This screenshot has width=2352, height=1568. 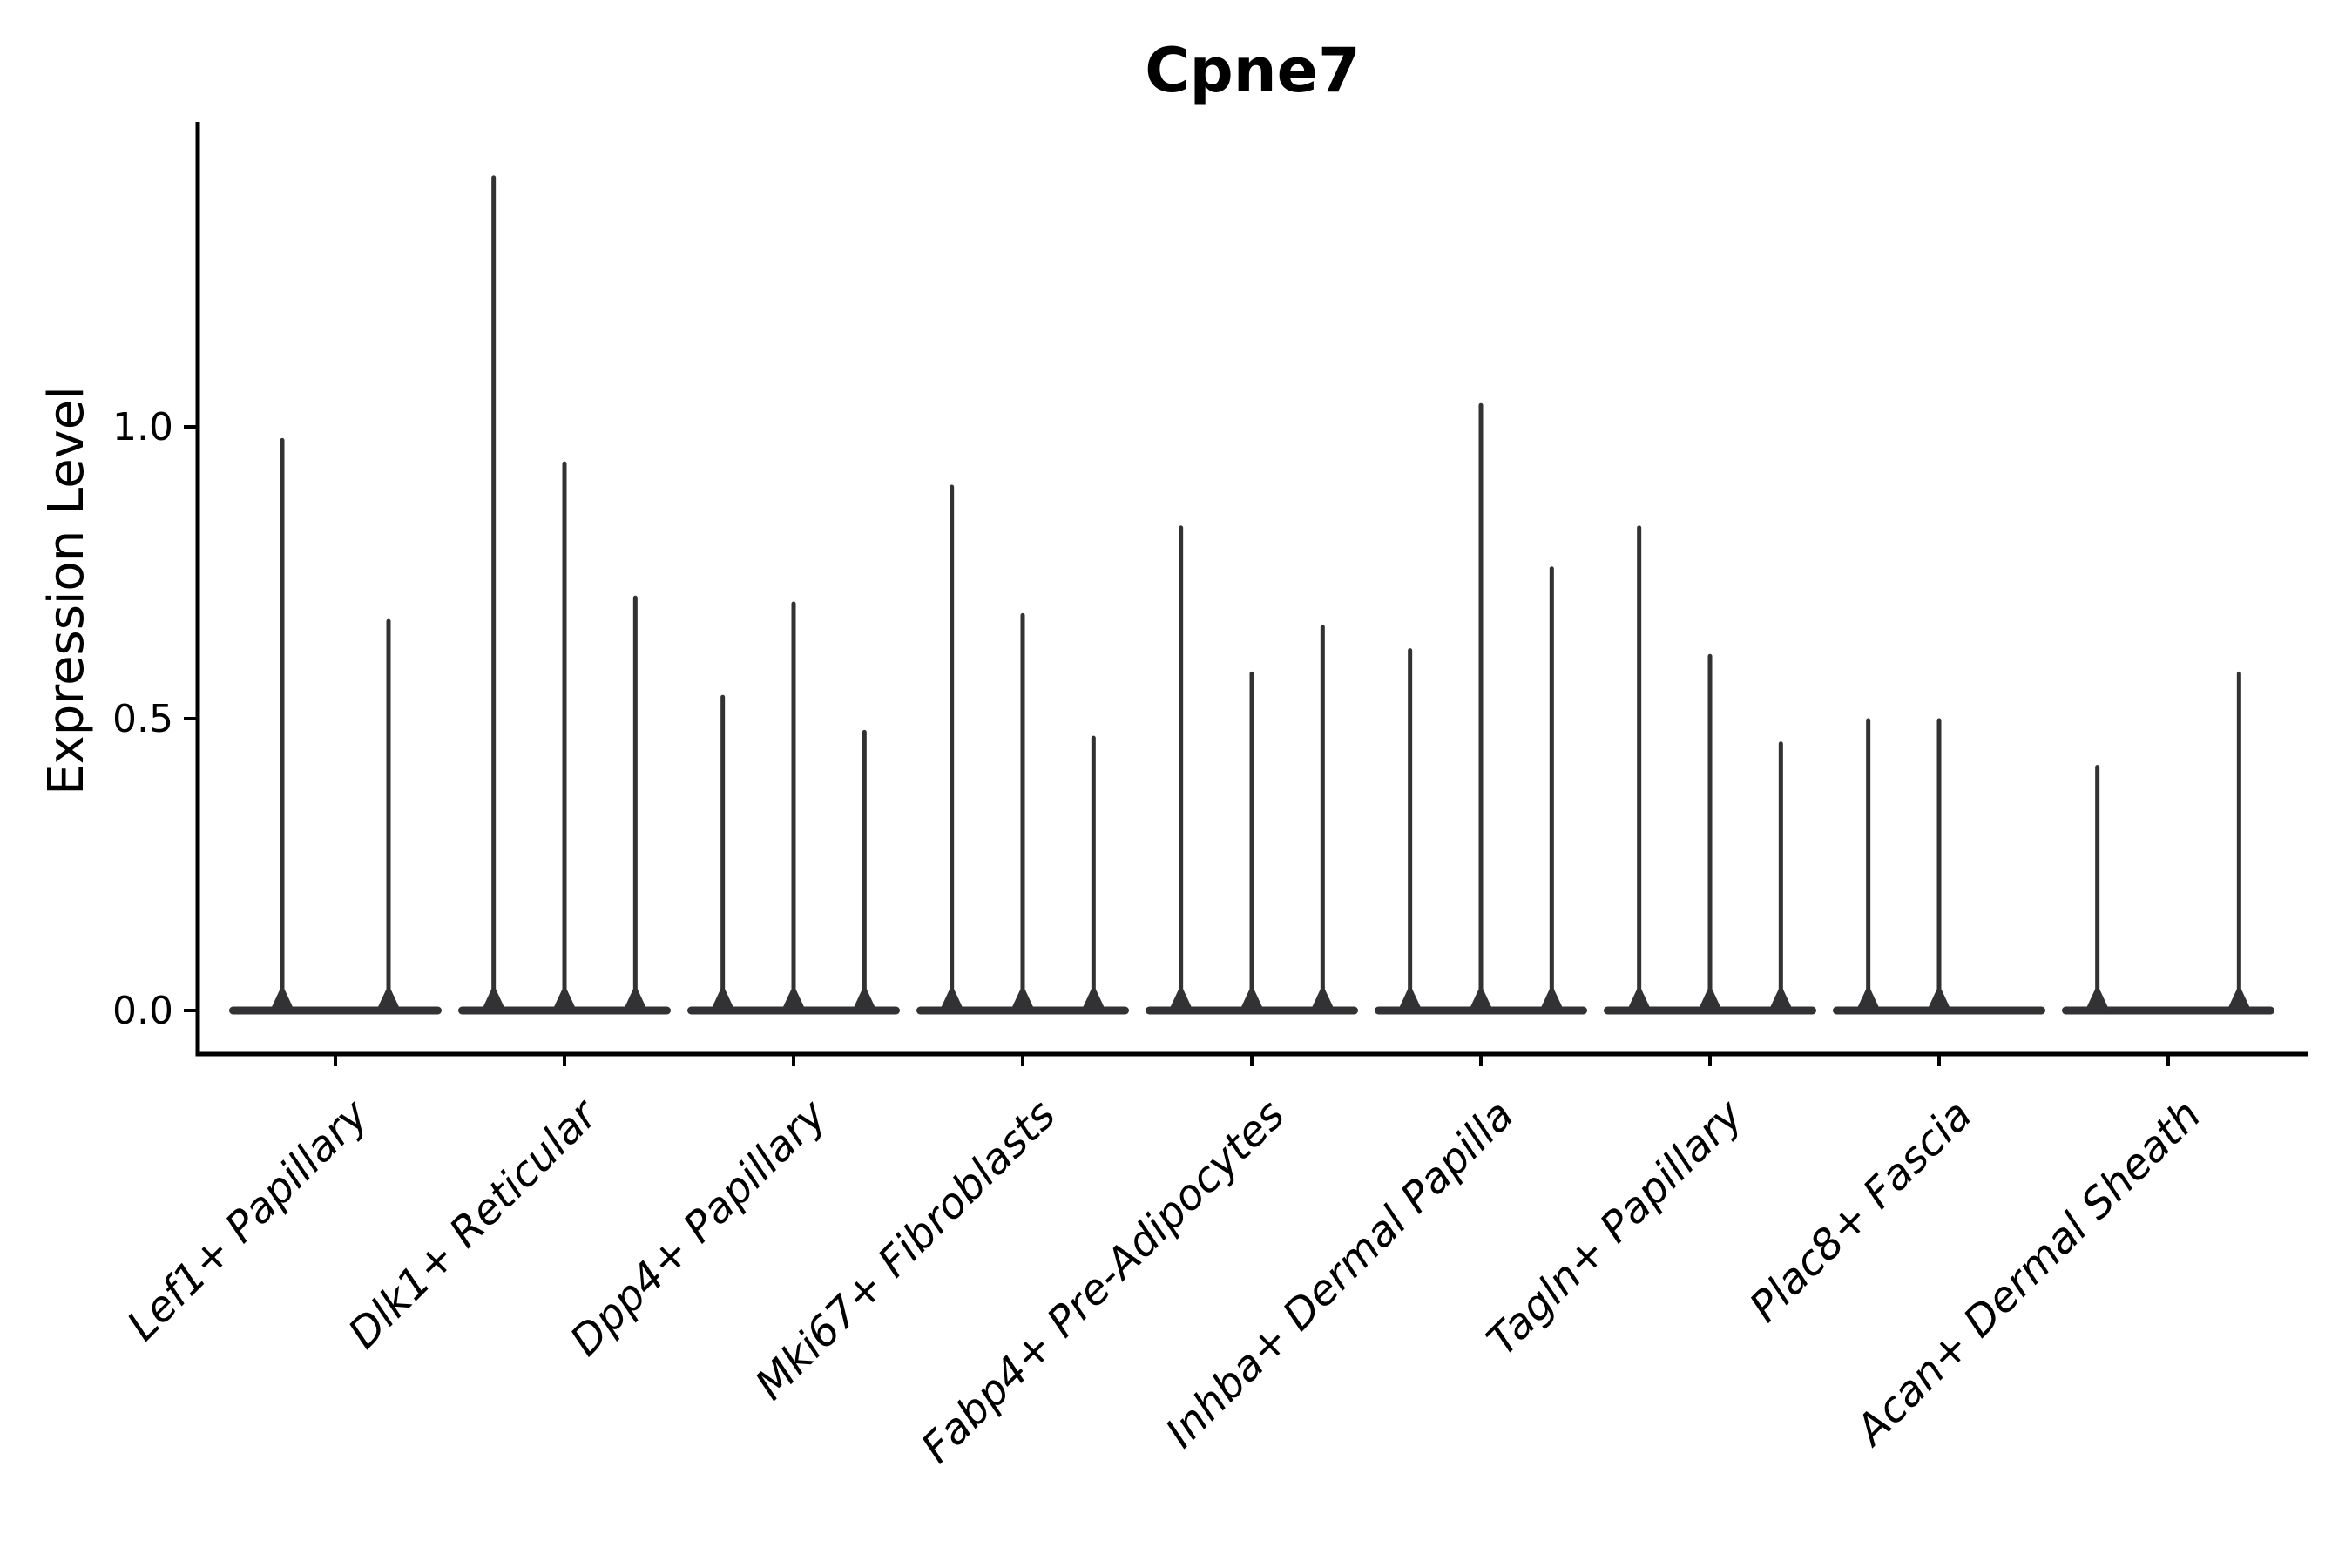 I want to click on y-axis-label: Expression Level, so click(x=66, y=590).